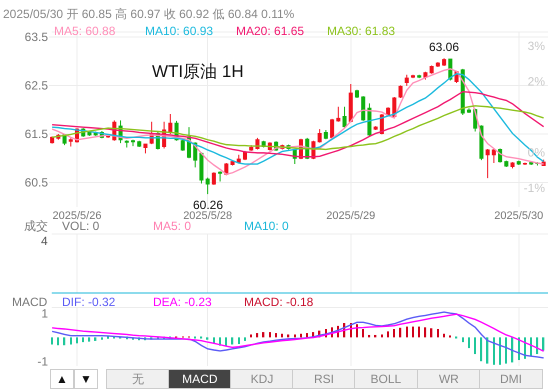  What do you see at coordinates (36, 37) in the screenshot?
I see `y-tick-label: 63.5` at bounding box center [36, 37].